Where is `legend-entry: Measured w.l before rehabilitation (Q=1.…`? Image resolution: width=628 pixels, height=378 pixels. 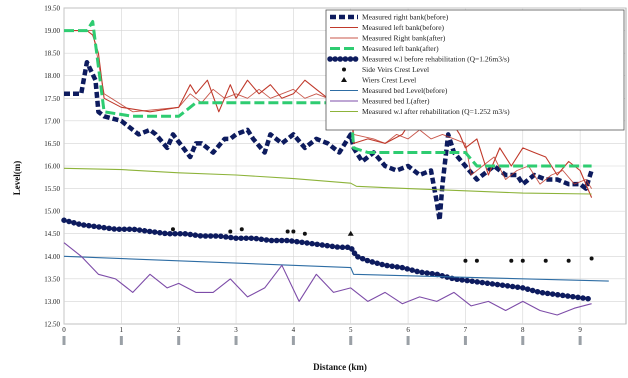
legend-entry: Measured w.l before rehabilitation (Q=1.… is located at coordinates (418, 59).